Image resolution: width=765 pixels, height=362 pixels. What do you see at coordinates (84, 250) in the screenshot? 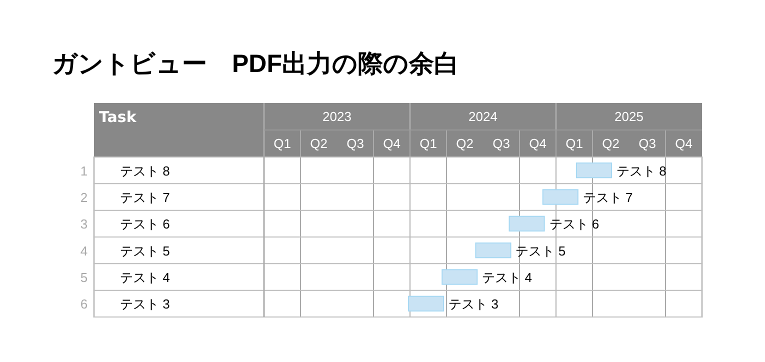
I see `text: 4` at bounding box center [84, 250].